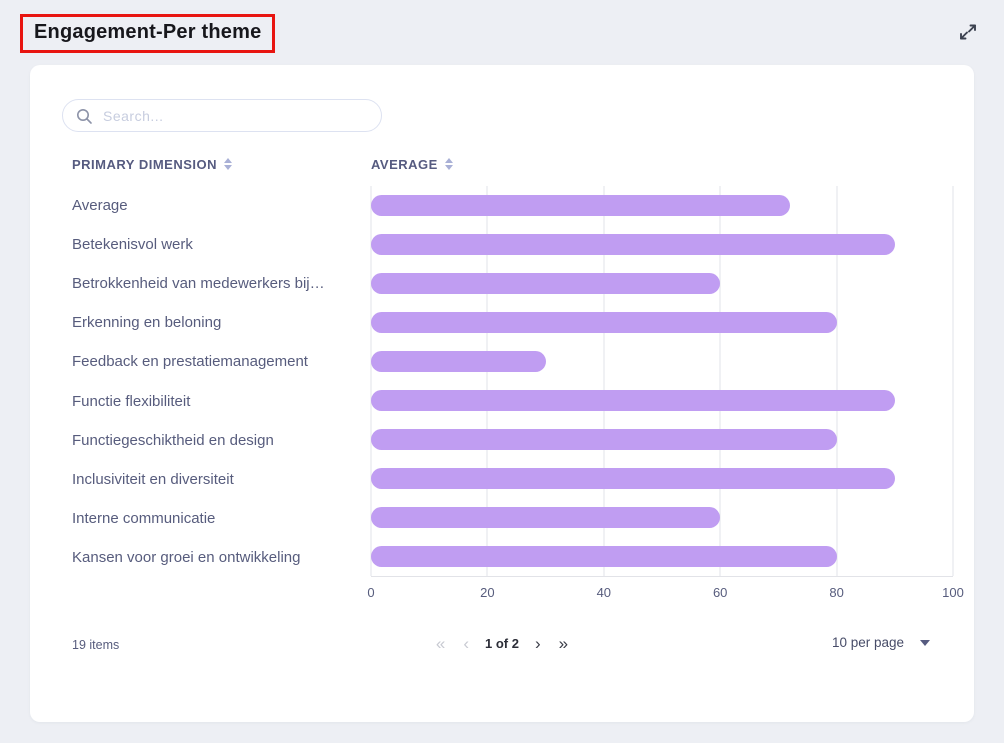  I want to click on pagination-first-button: «, so click(440, 643).